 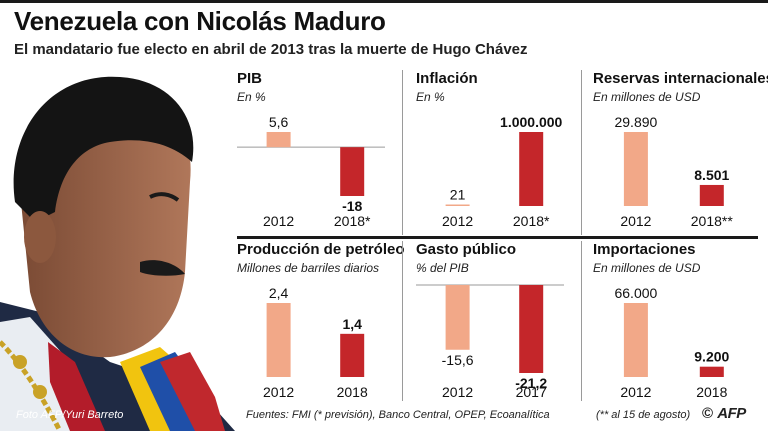 I want to click on afp-logo: © AFP, so click(x=724, y=413).